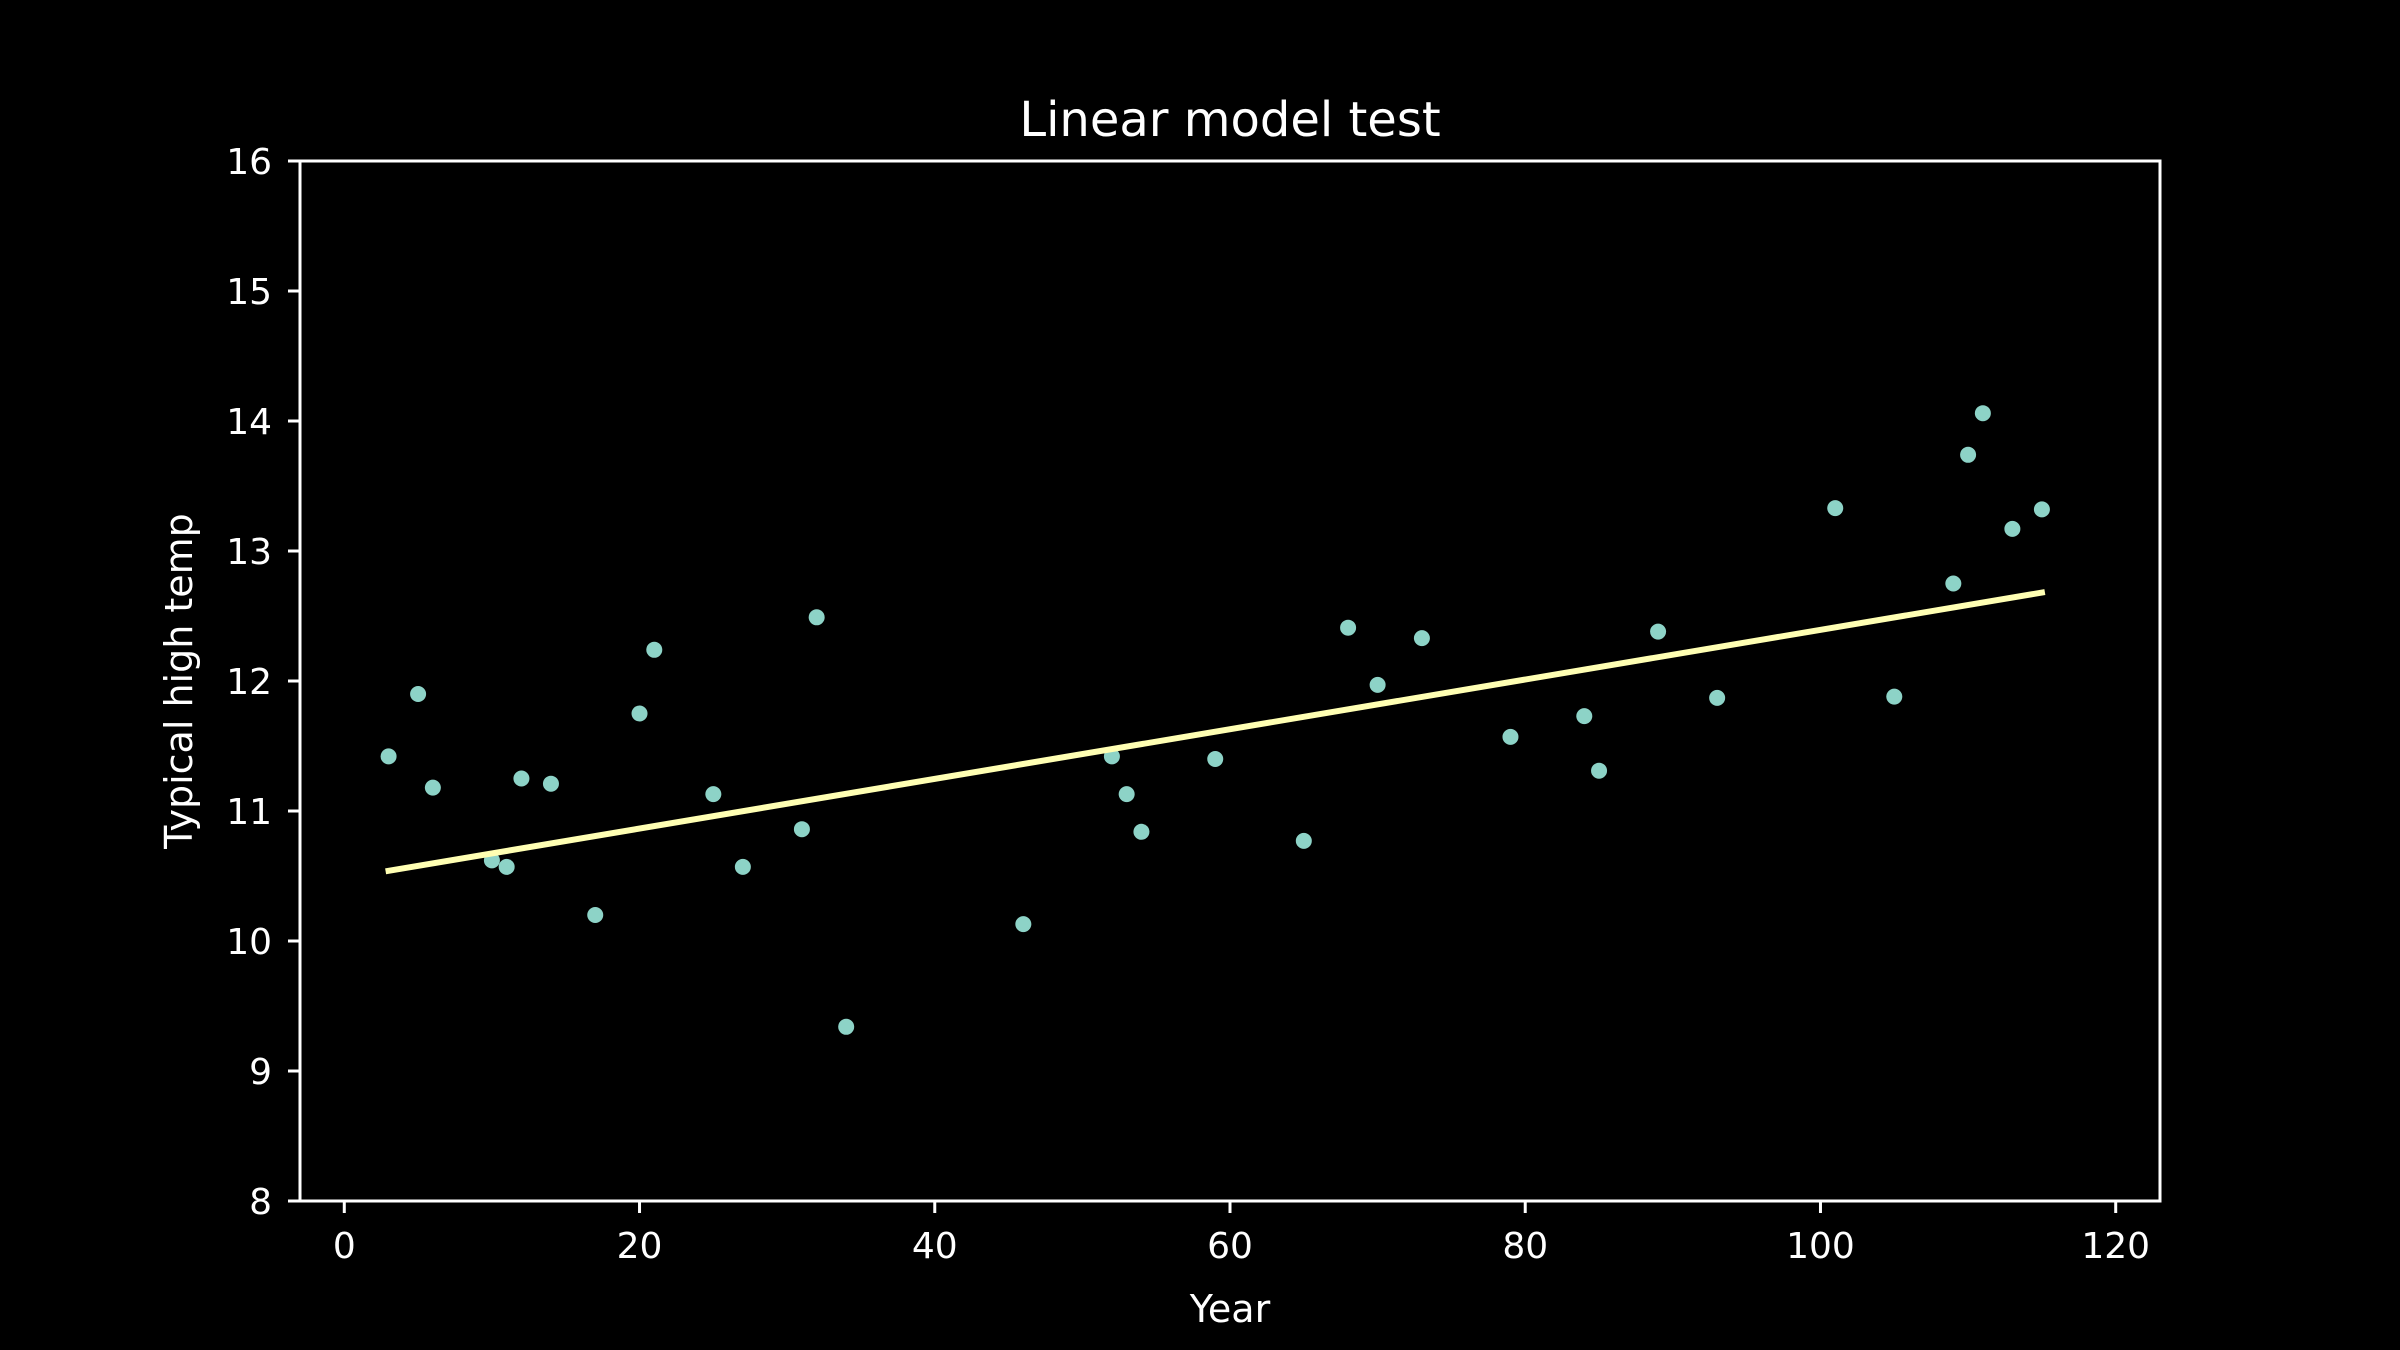  Describe the element at coordinates (640, 1246) in the screenshot. I see `x-tick-label: 20` at that location.